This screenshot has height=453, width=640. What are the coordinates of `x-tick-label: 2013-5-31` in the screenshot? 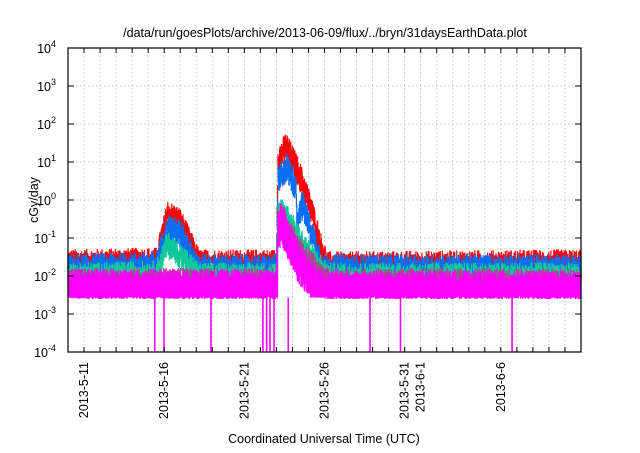 It's located at (405, 390).